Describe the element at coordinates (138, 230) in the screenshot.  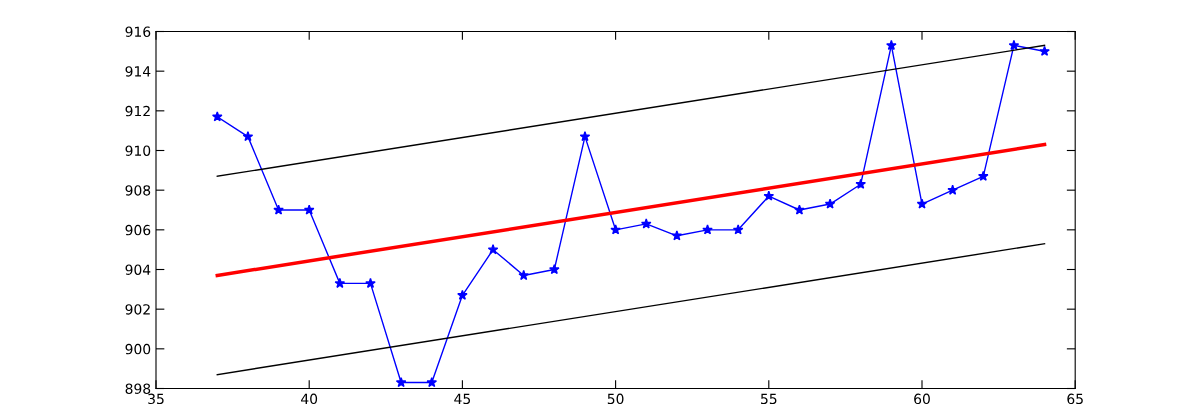
I see `y-tick-label: 906` at that location.